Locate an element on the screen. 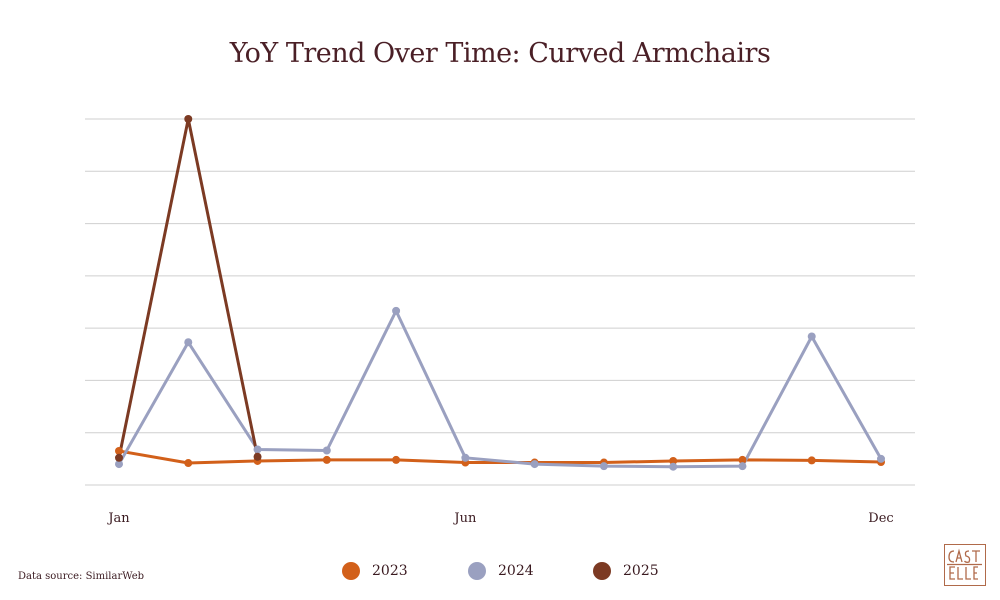 The image size is (1000, 600). legend: 2023 2024 2025 is located at coordinates (500, 574).